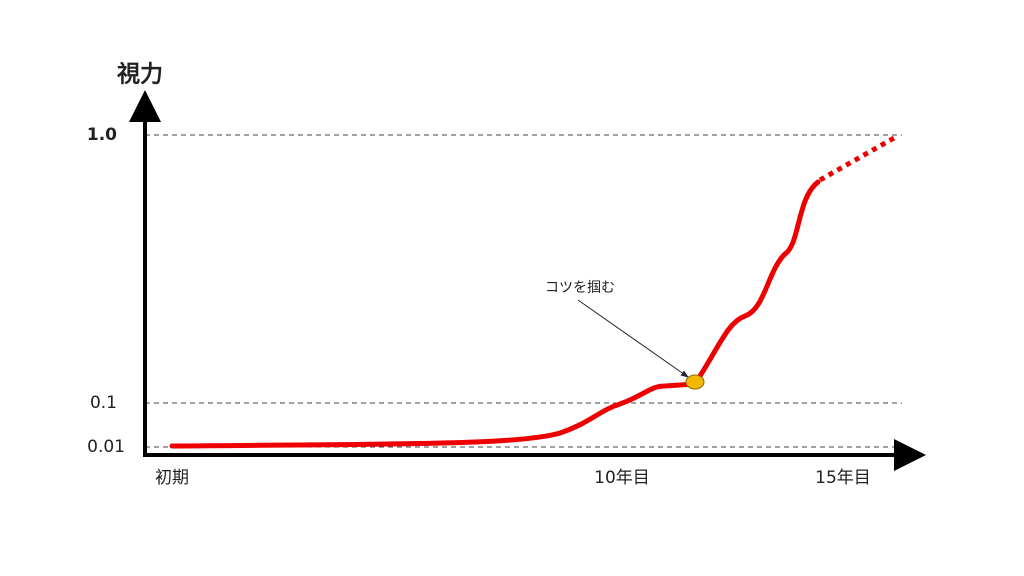 The image size is (1024, 576). I want to click on y-tick-label: 0.01, so click(106, 447).